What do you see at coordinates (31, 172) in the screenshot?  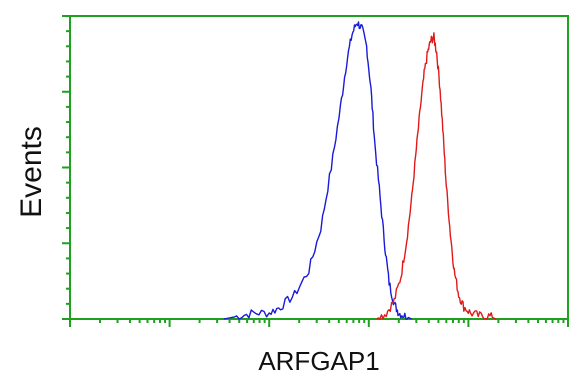 I see `y-axis-label: Events` at bounding box center [31, 172].